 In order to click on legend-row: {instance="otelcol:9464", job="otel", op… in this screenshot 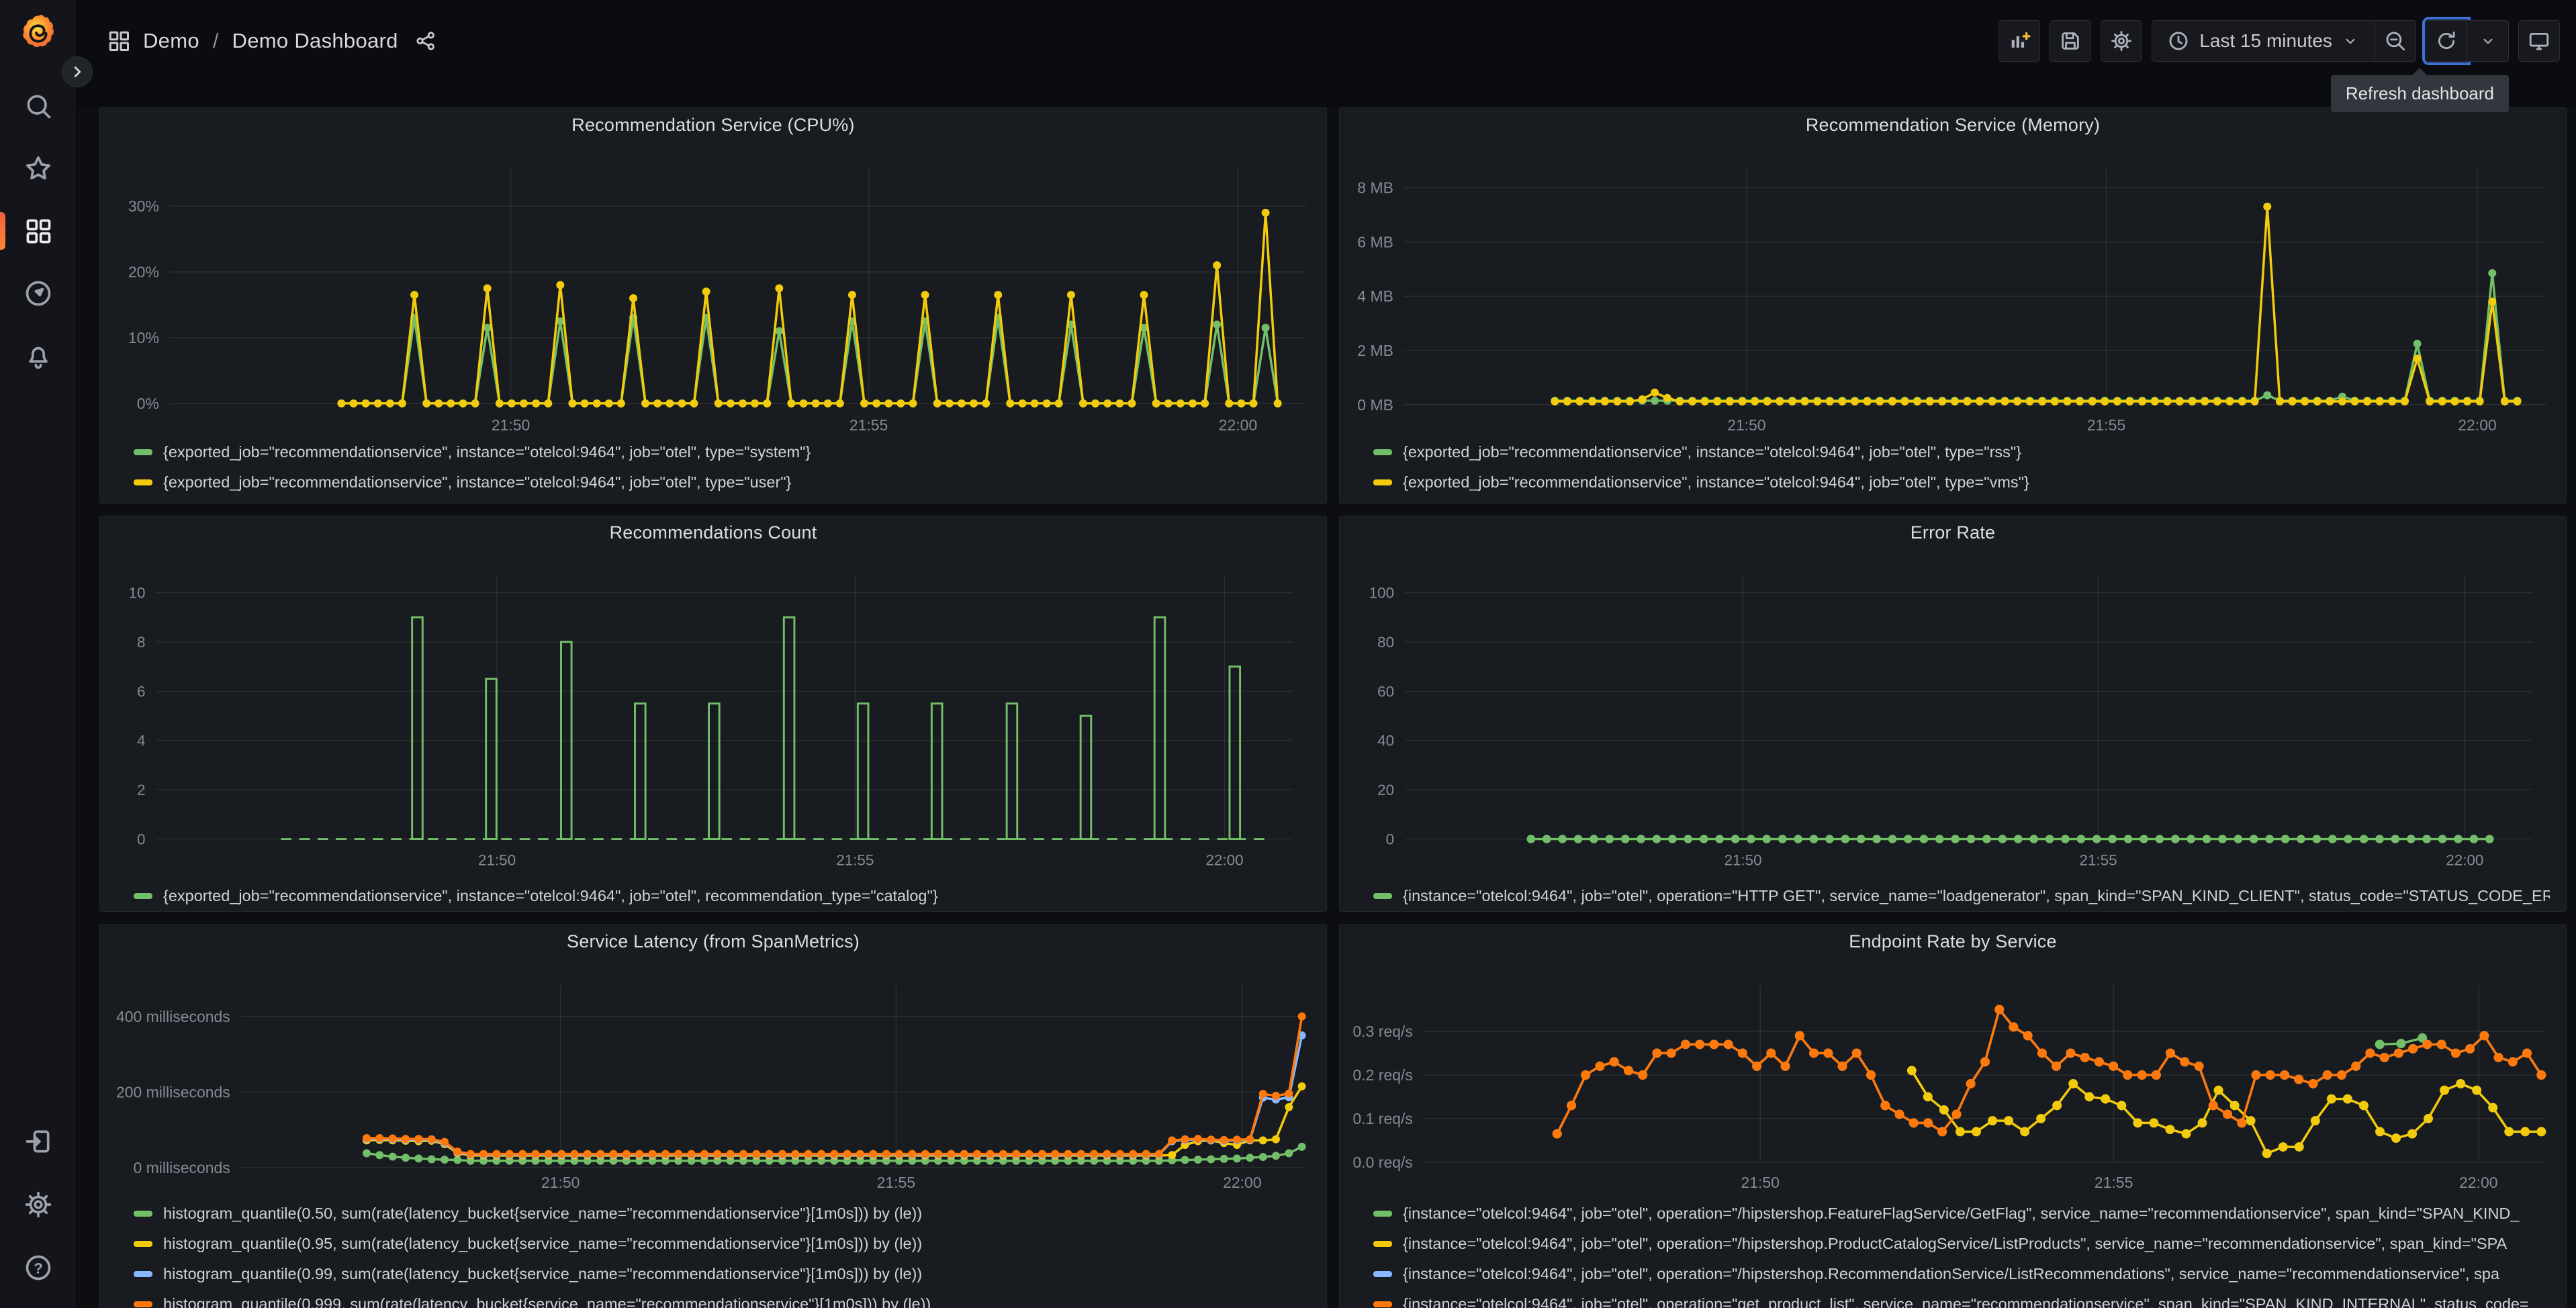, I will do `click(1961, 896)`.